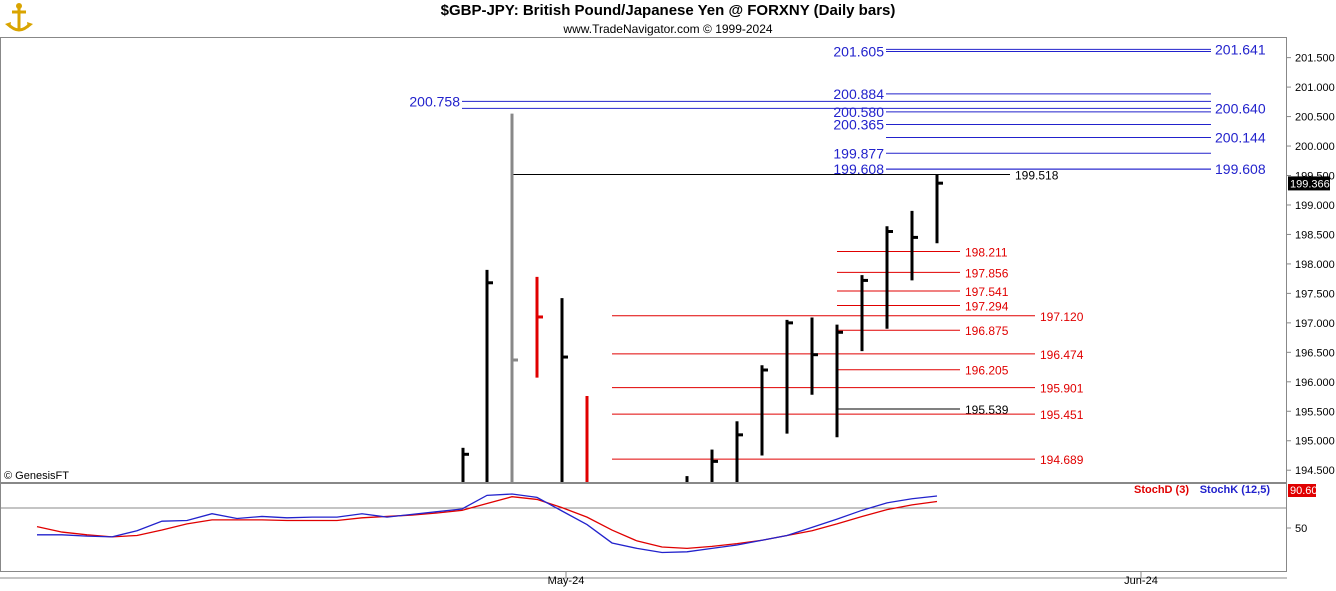 Image resolution: width=1336 pixels, height=591 pixels. What do you see at coordinates (1315, 383) in the screenshot?
I see `y-tick-label: 196.000` at bounding box center [1315, 383].